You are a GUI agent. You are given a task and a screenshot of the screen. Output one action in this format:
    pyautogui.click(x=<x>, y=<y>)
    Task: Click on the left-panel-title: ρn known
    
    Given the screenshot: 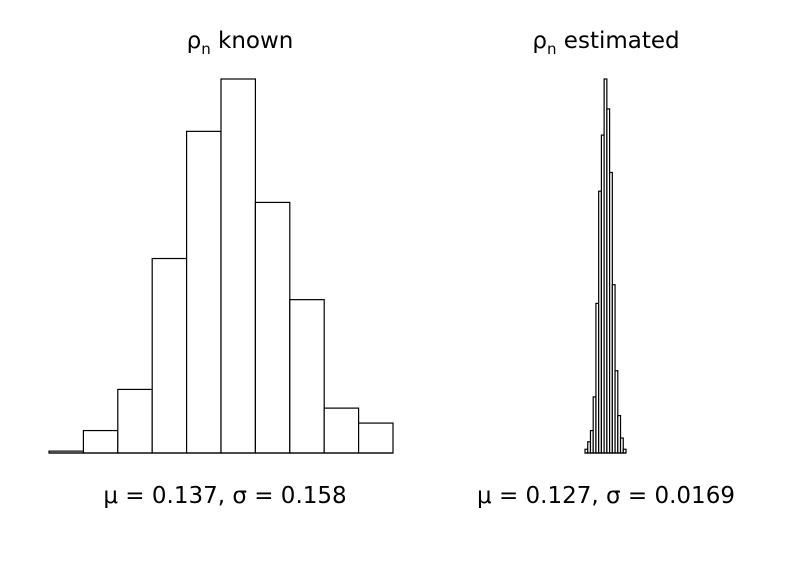 What is the action you would take?
    pyautogui.click(x=240, y=43)
    